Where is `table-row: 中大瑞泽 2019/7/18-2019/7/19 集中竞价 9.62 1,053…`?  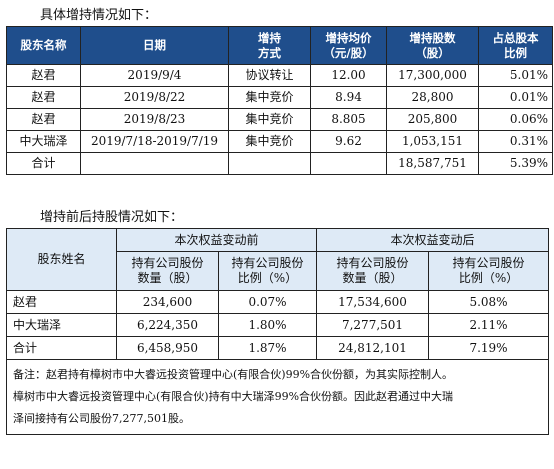
table-row: 中大瑞泽 2019/7/18-2019/7/19 集中竞价 9.62 1,053… is located at coordinates (279, 141).